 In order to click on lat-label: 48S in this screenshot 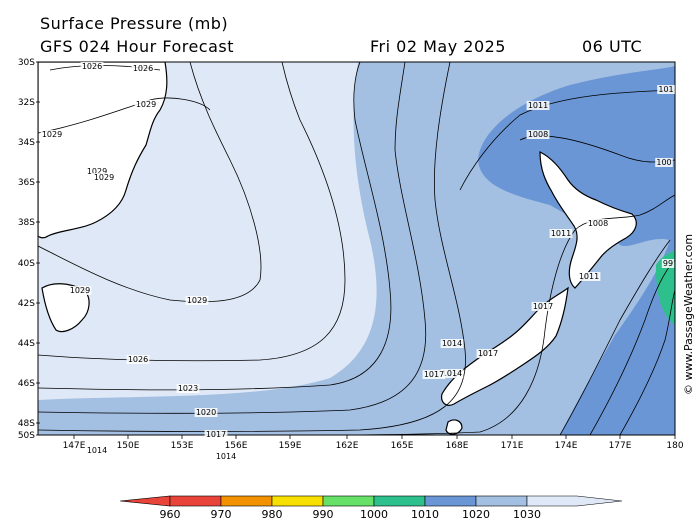, I will do `click(26, 424)`.